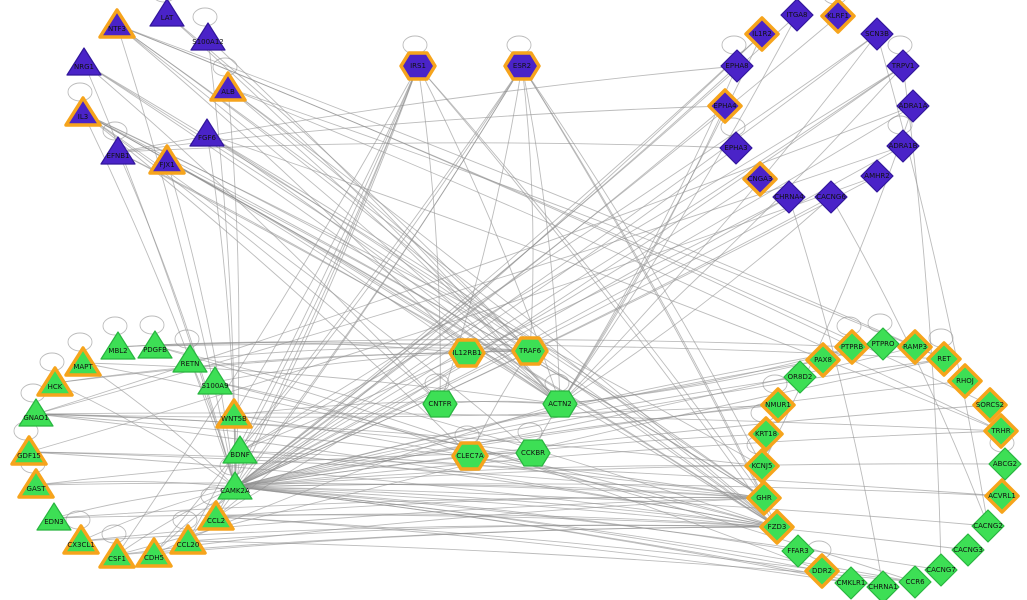  I want to click on node-BDNF: BDNF, so click(240, 449).